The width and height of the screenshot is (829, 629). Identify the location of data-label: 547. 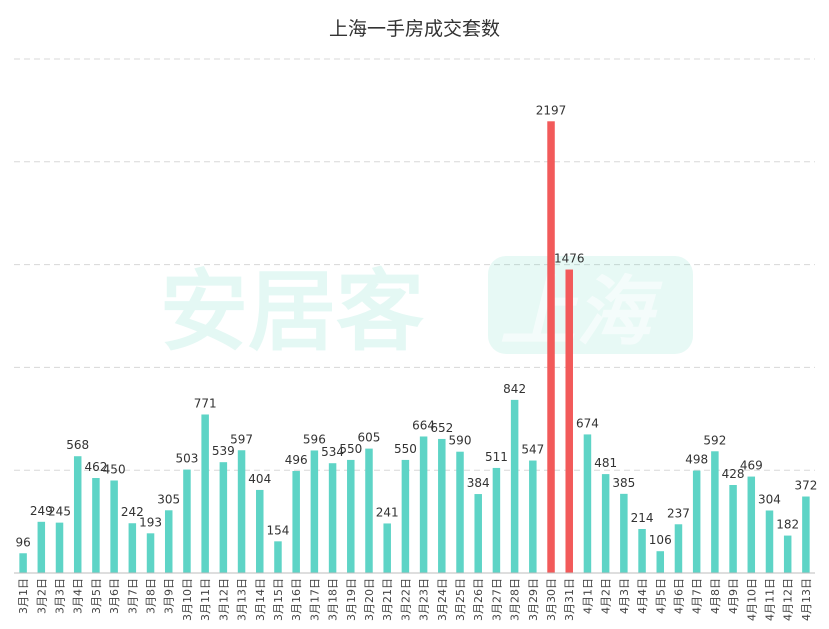
(532, 450).